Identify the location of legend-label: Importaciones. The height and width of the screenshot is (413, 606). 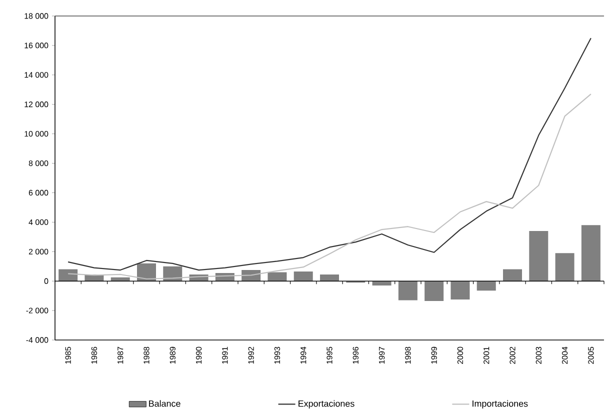
(500, 404).